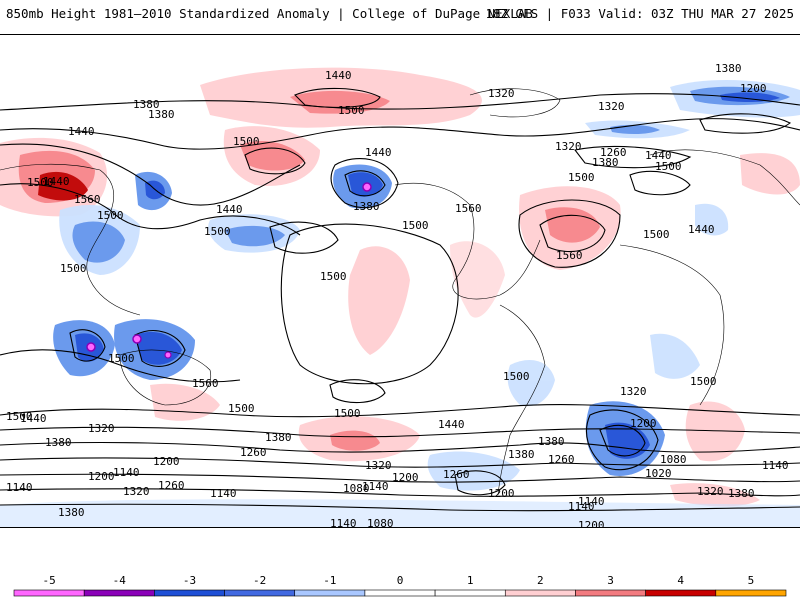  I want to click on coastline-africa, so click(672, 325).